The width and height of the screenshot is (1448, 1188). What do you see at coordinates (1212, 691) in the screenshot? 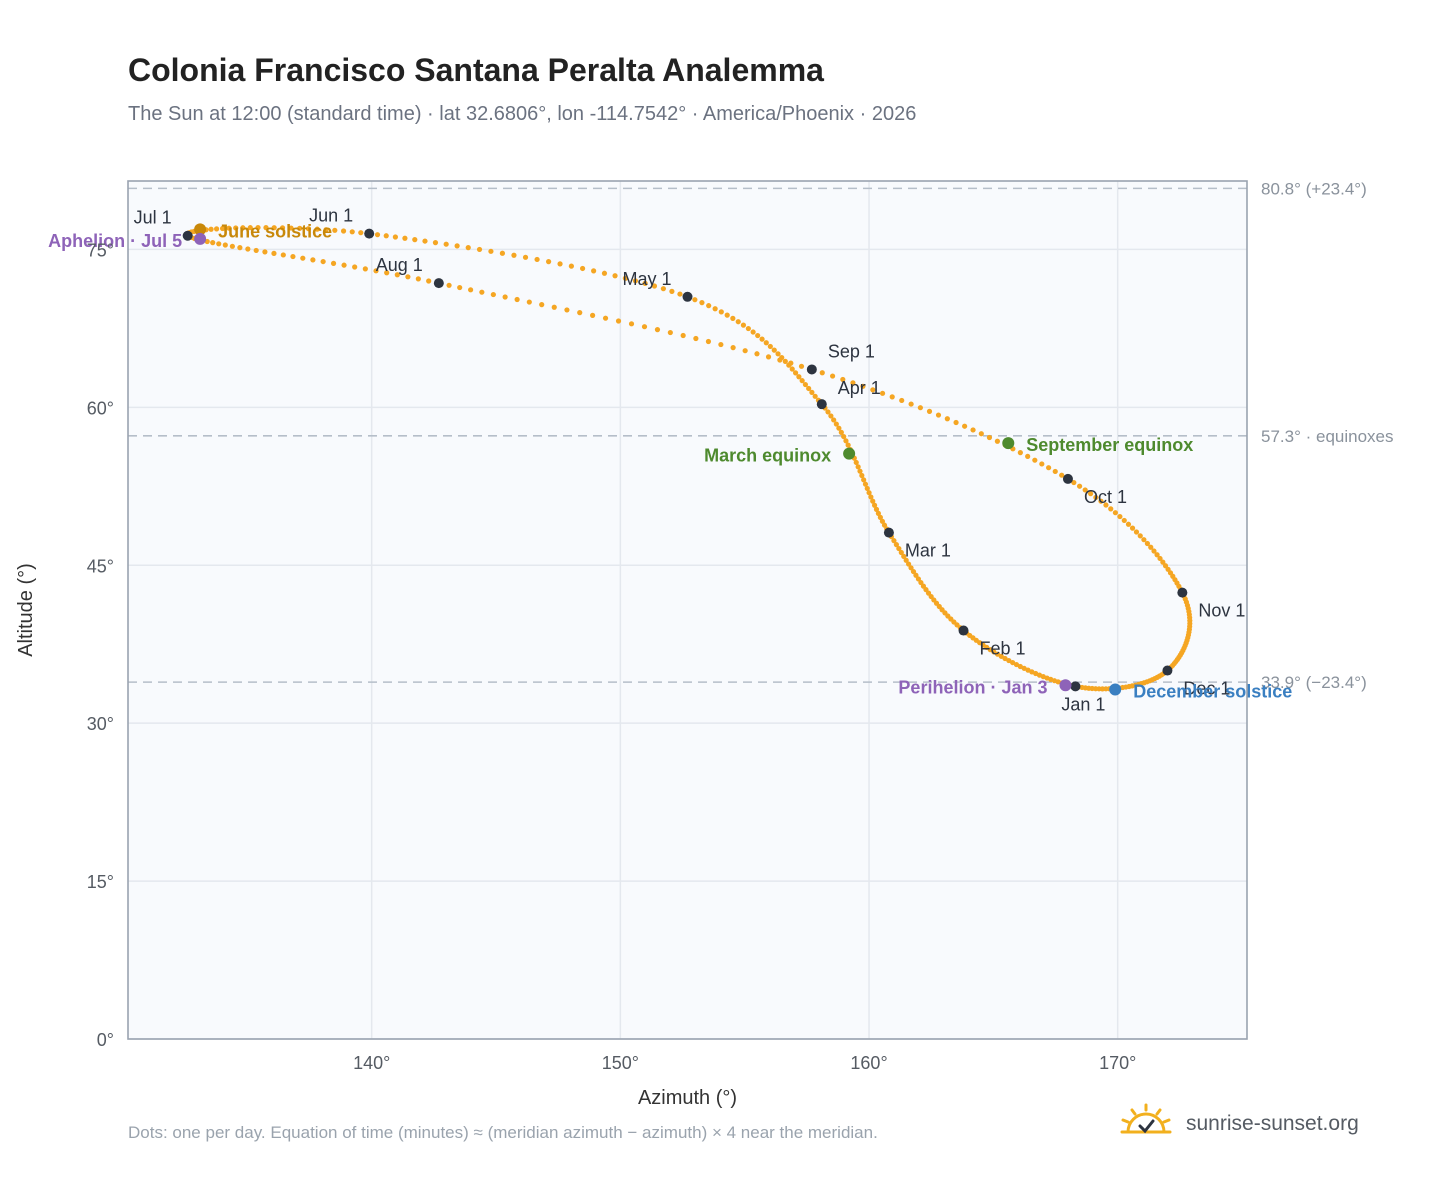
I see `event-label: December solstice` at bounding box center [1212, 691].